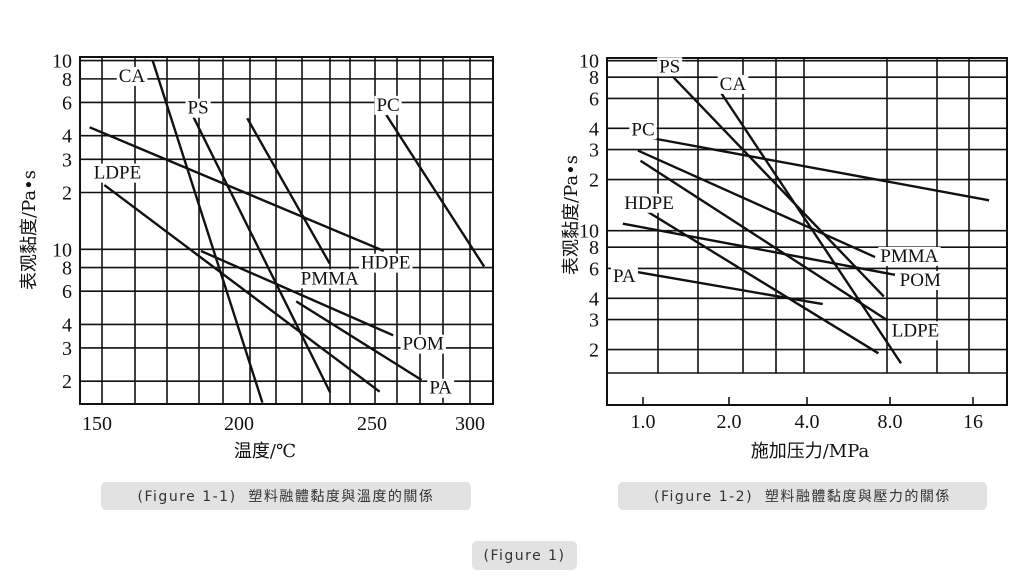 The height and width of the screenshot is (576, 1024). Describe the element at coordinates (524, 555) in the screenshot. I see `caption-figure-1: (Figure 1)` at that location.